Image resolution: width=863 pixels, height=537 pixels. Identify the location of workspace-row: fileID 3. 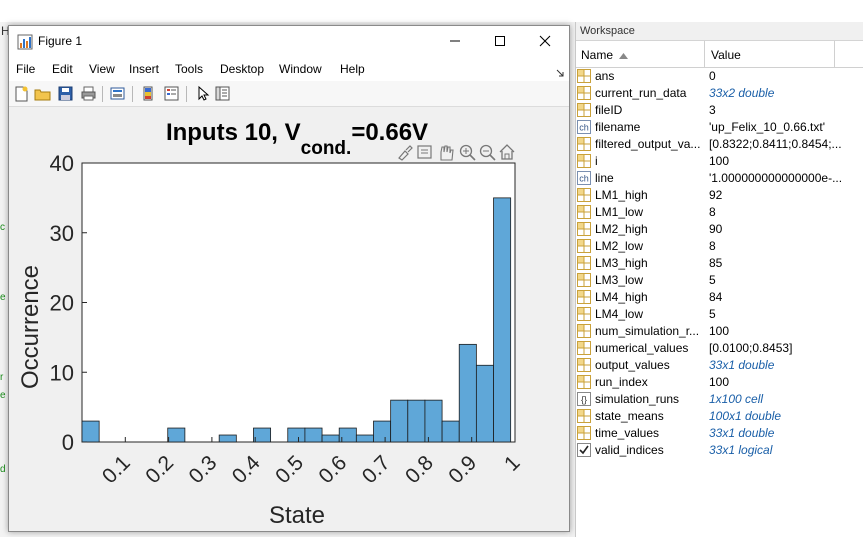
(719, 110).